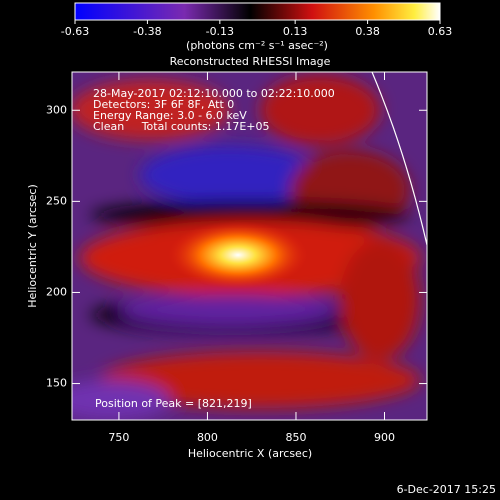 This screenshot has width=500, height=500. I want to click on x-tick-label: 800, so click(207, 437).